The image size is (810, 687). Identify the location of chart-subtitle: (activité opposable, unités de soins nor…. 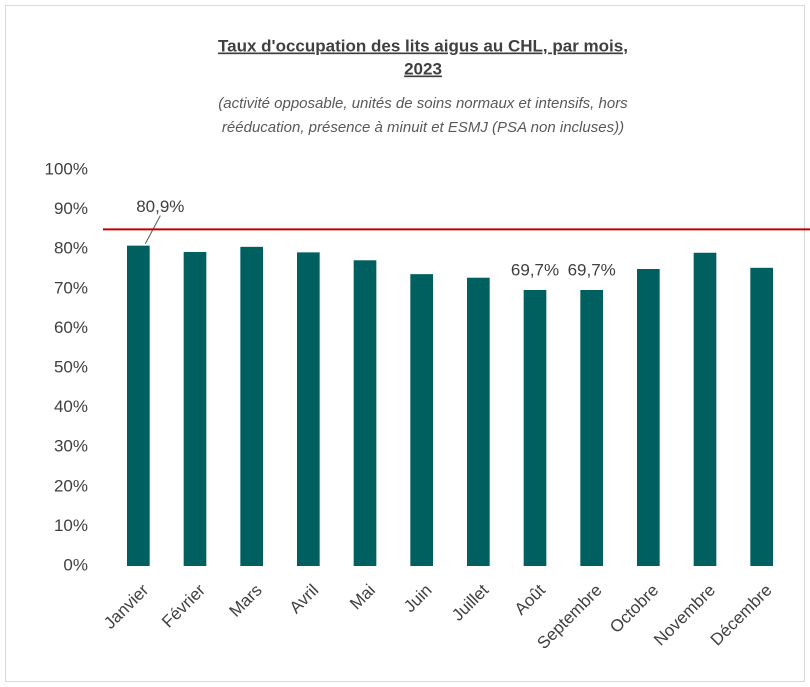
(423, 103).